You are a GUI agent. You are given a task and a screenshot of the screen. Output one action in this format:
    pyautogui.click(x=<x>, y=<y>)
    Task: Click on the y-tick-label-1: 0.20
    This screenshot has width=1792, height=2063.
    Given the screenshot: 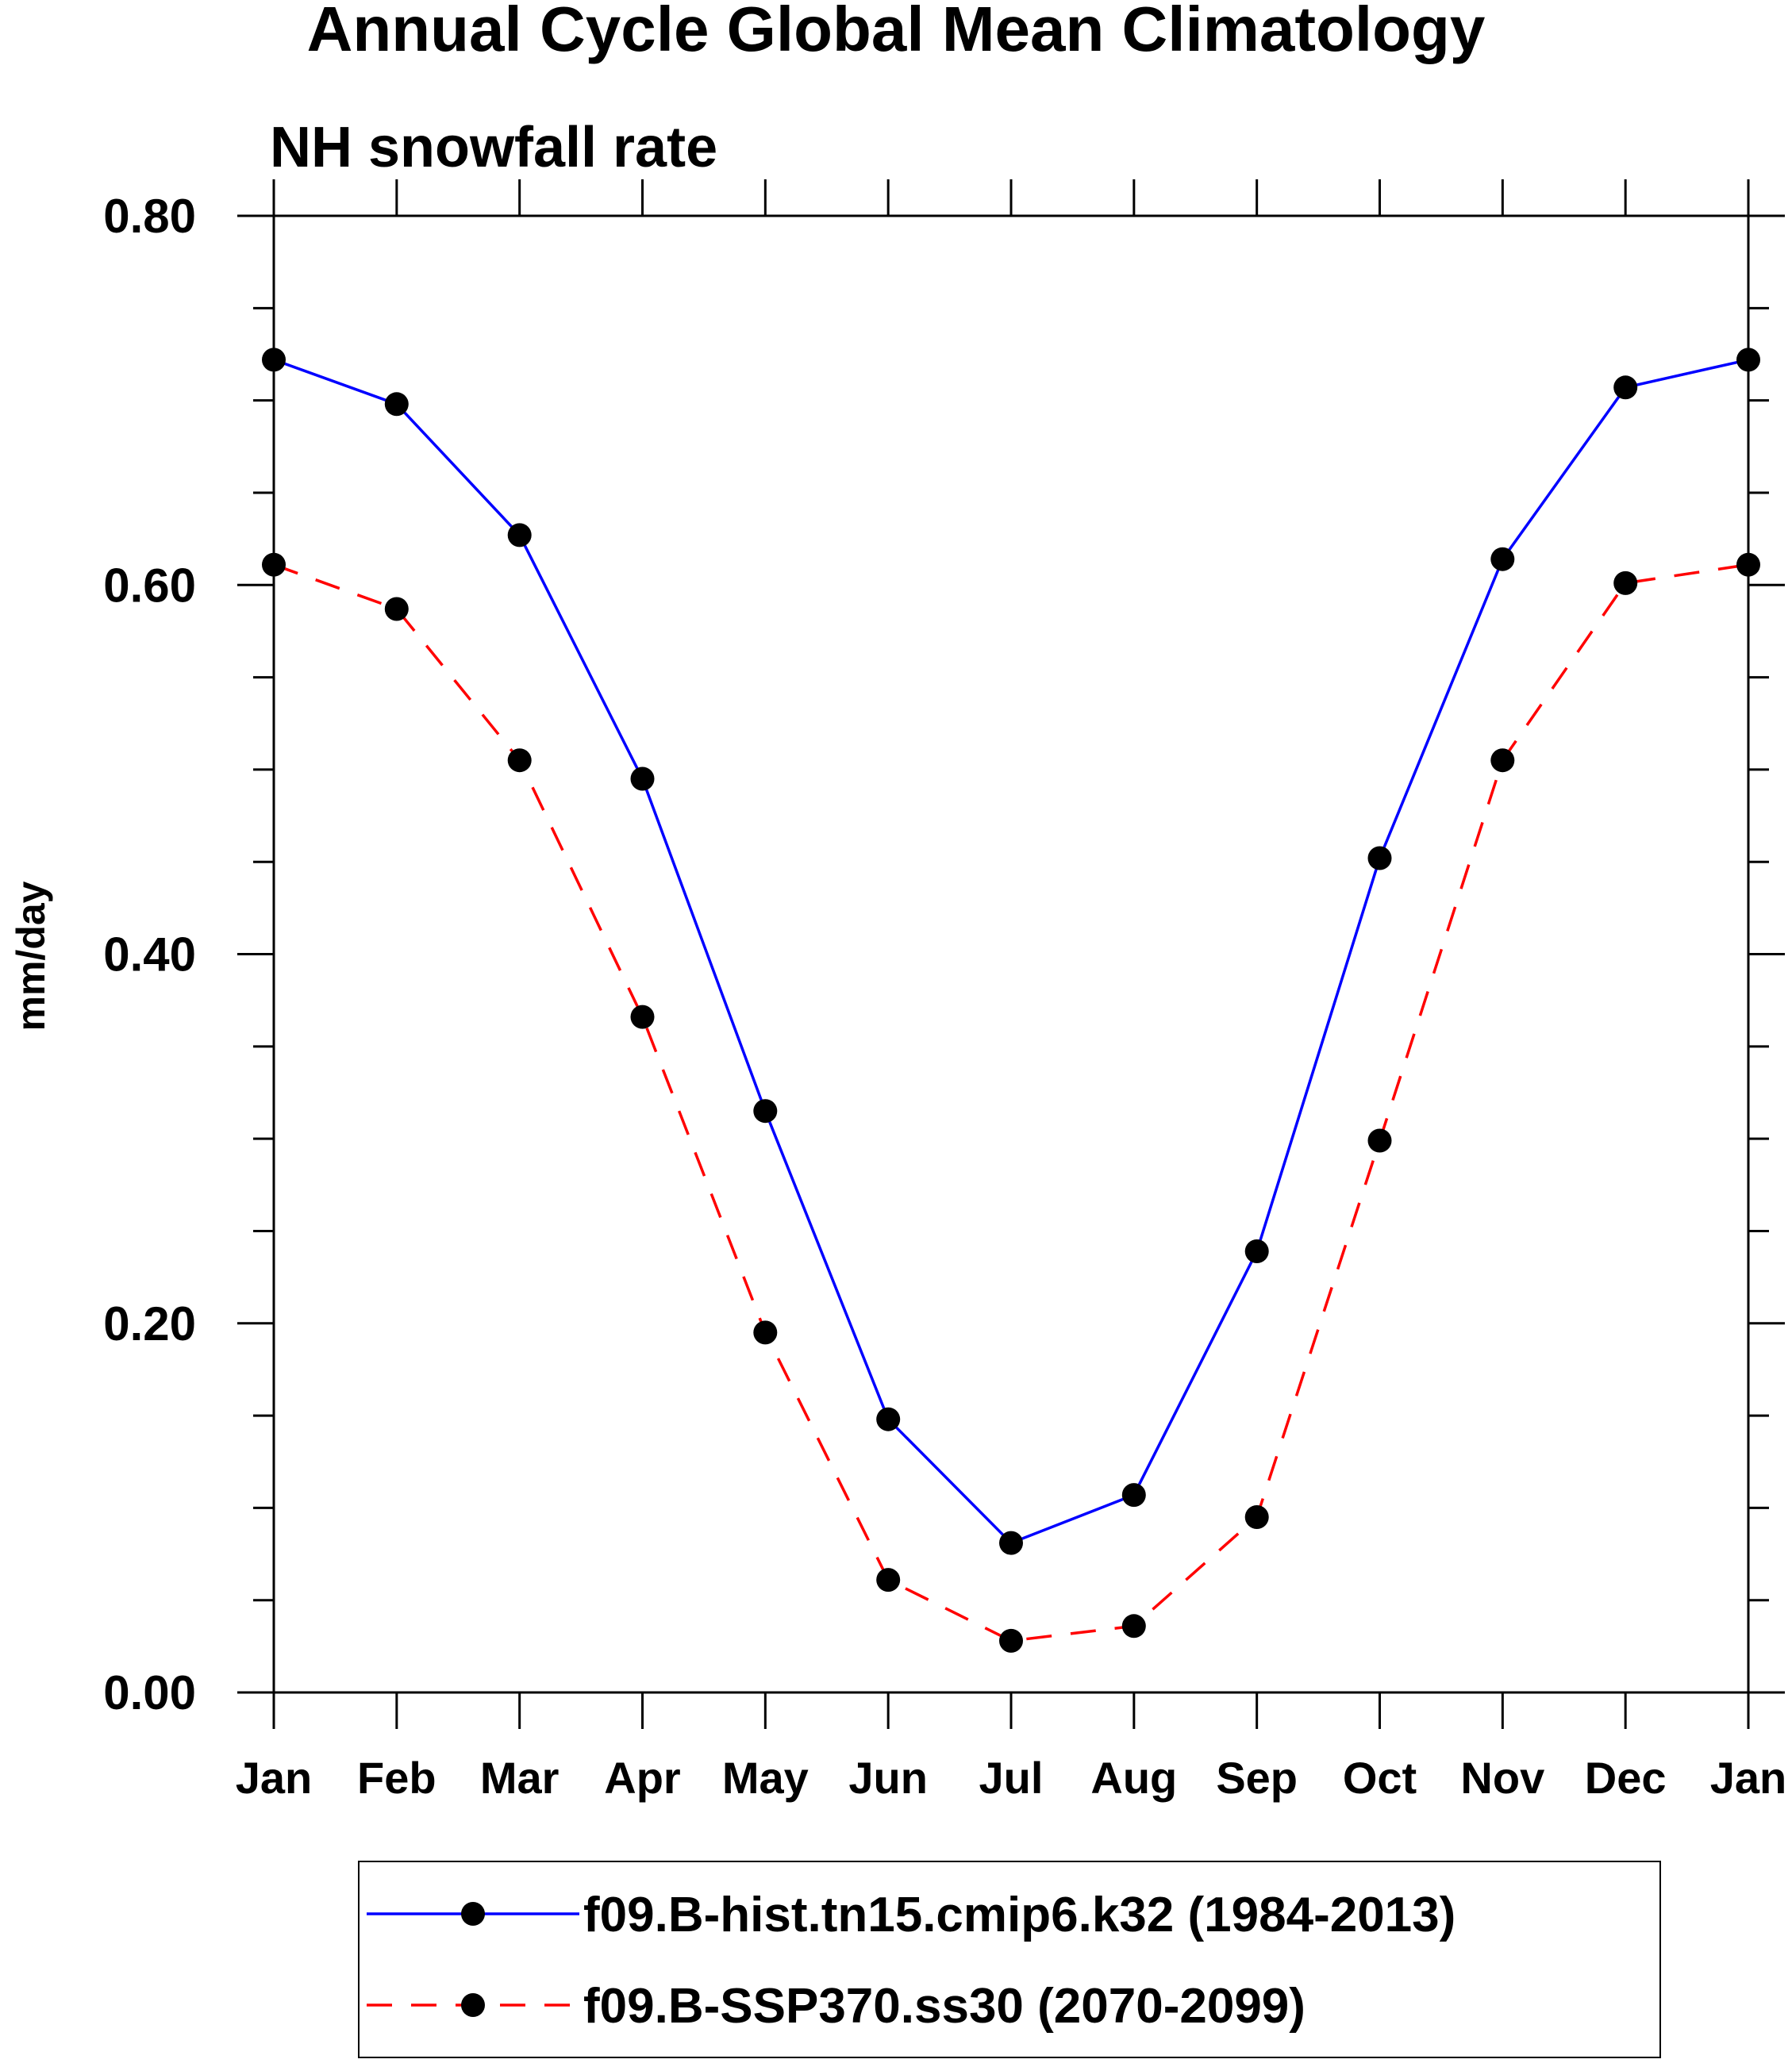 What is the action you would take?
    pyautogui.click(x=149, y=1323)
    